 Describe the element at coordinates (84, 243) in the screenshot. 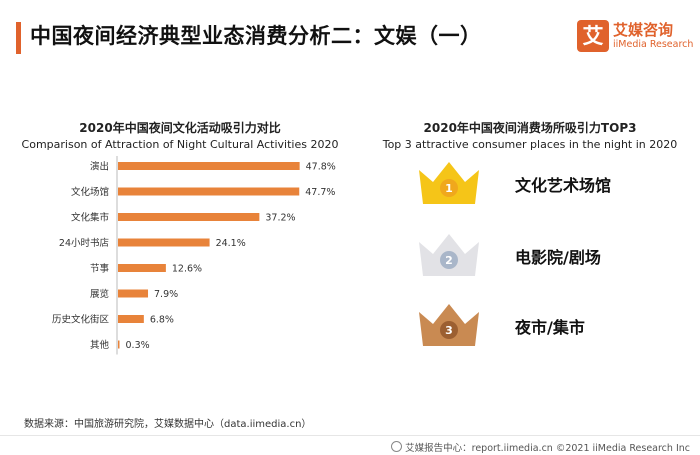

I see `bar-category-label: 24小时书店` at that location.